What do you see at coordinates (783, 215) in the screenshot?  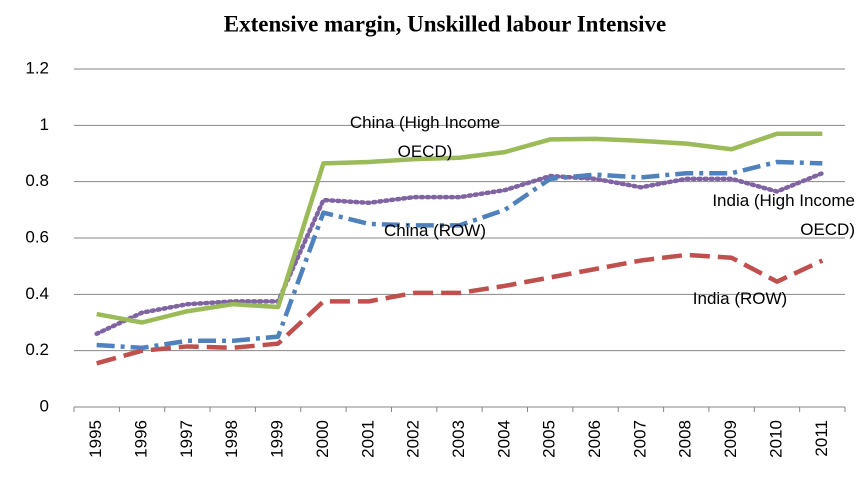 I see `series-label: India (High Income OECD)` at bounding box center [783, 215].